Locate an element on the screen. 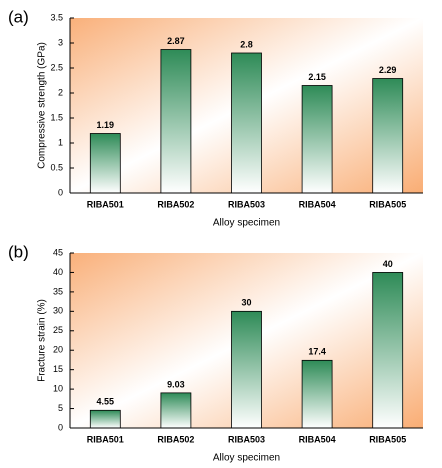 This screenshot has height=468, width=442. y-tick-label: 35 is located at coordinates (58, 291).